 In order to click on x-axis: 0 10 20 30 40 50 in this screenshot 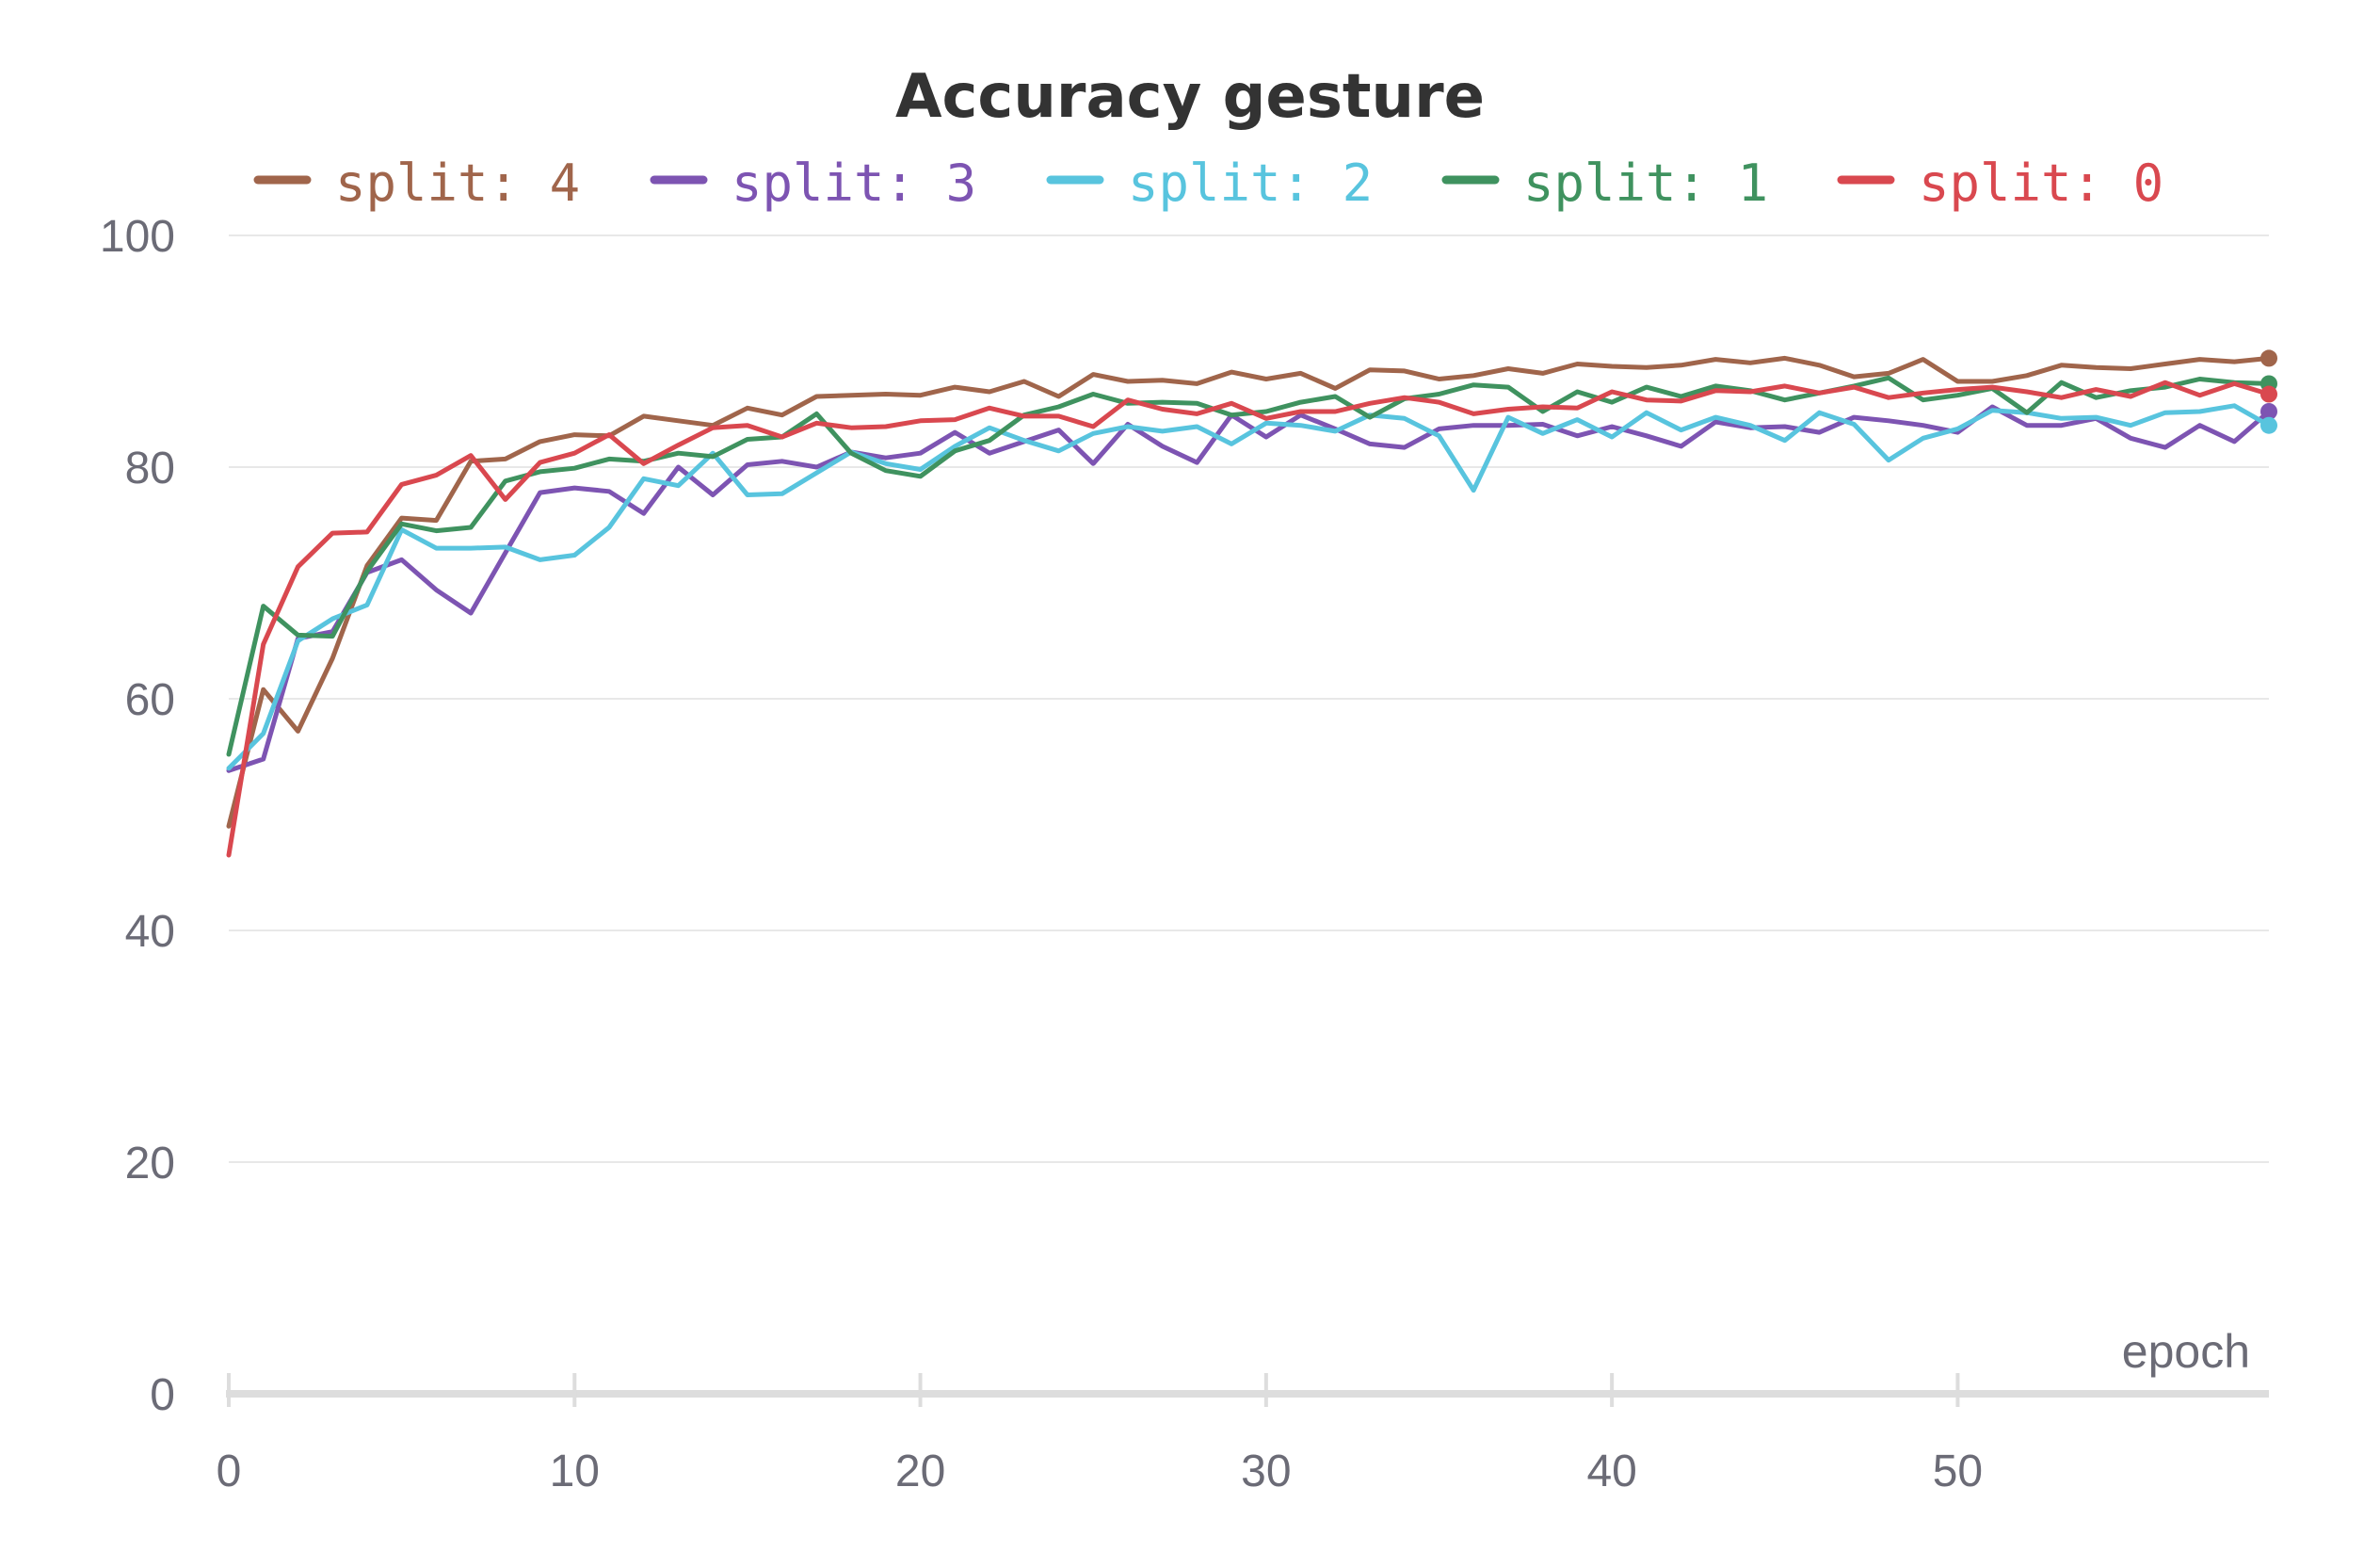, I will do `click(1243, 1434)`.